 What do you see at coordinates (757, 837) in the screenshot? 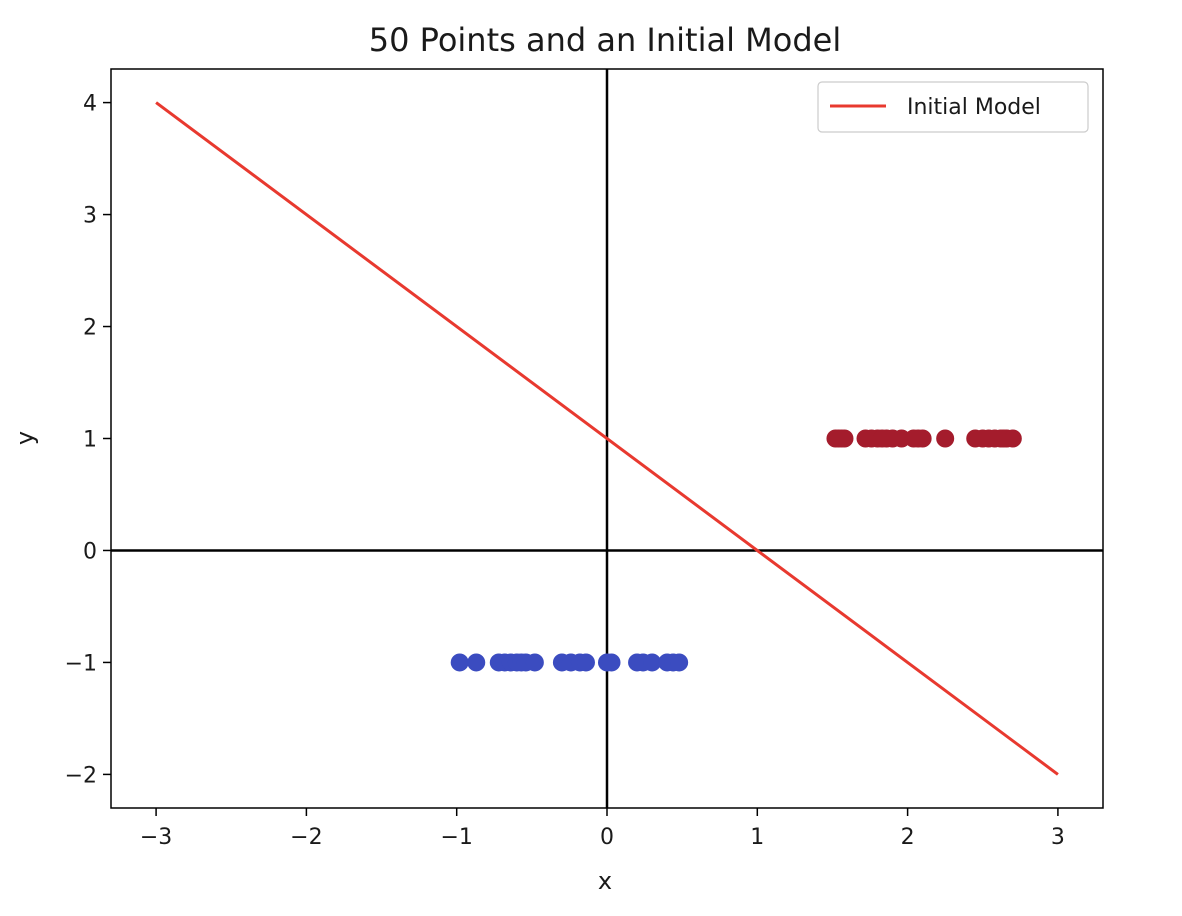
I see `x-tick-label: 1` at bounding box center [757, 837].